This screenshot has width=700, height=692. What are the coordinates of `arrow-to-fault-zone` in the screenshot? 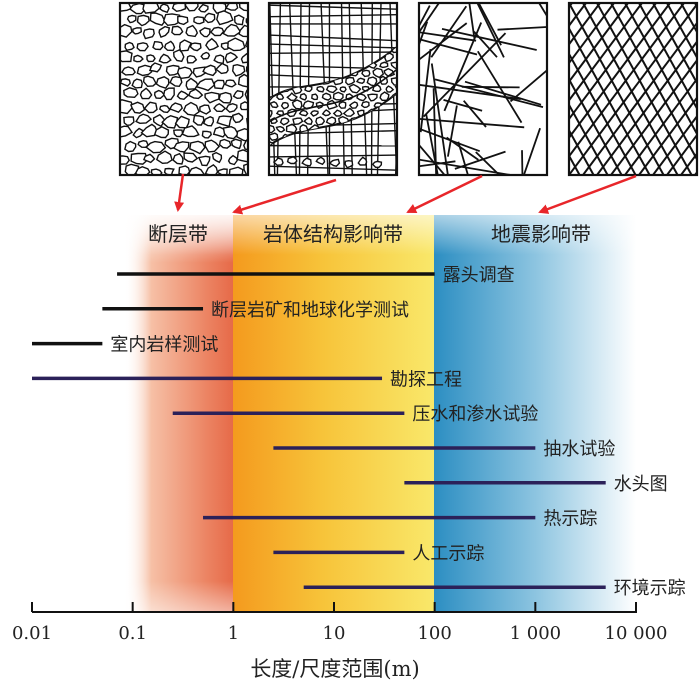 It's located at (180, 192).